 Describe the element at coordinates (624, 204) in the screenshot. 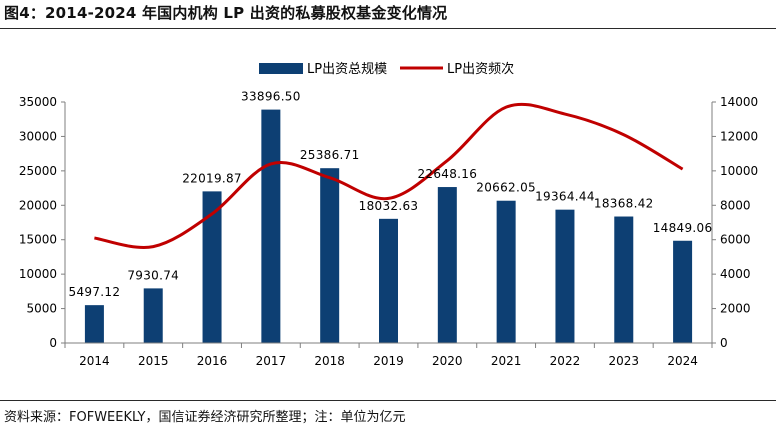

I see `bar-label-2023: 18368.42` at that location.